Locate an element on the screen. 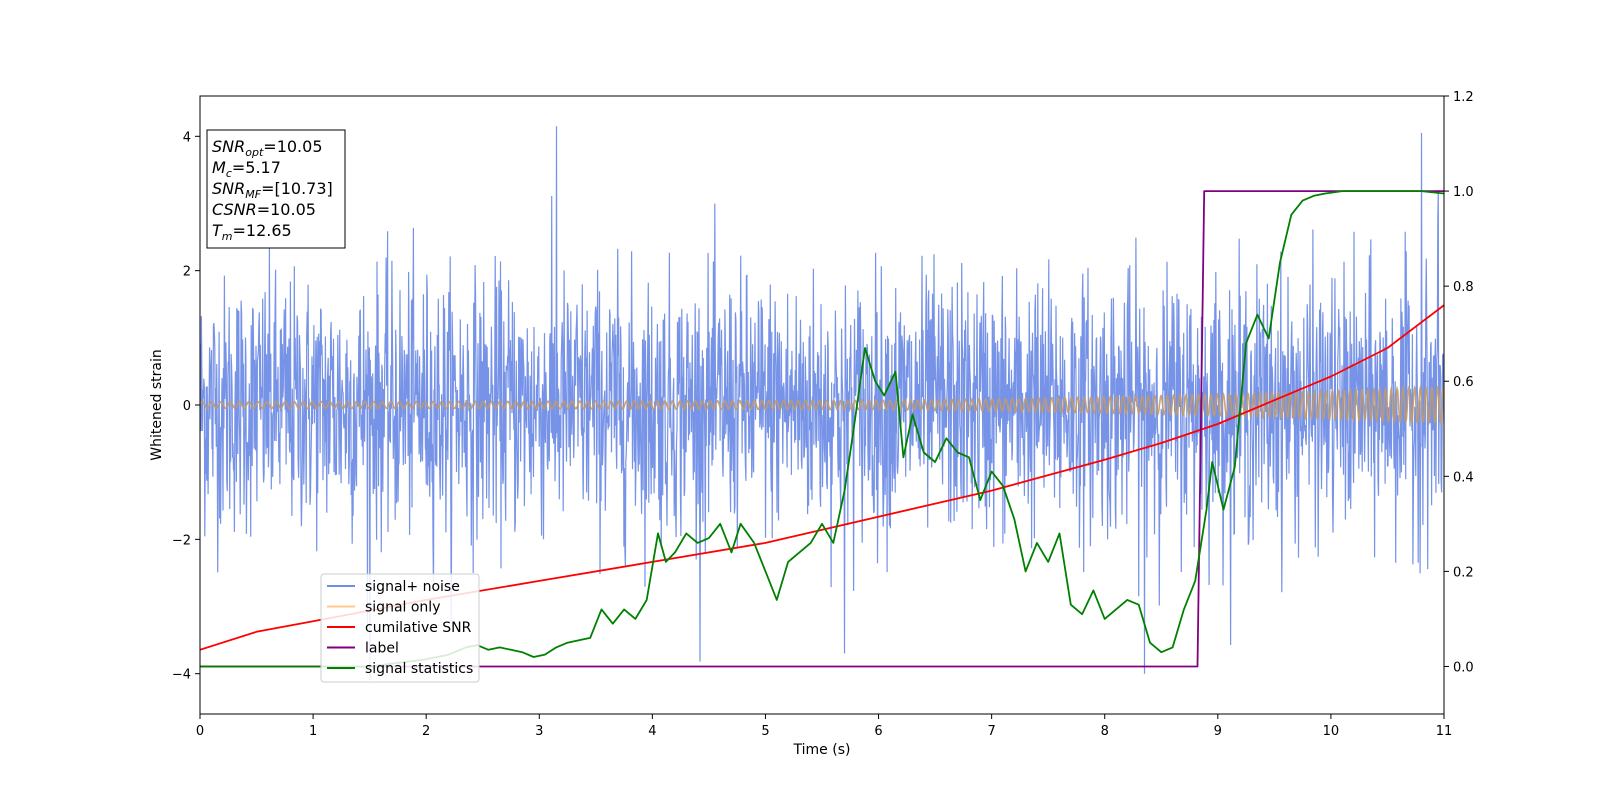  y-tick-label: −2 is located at coordinates (181, 540).